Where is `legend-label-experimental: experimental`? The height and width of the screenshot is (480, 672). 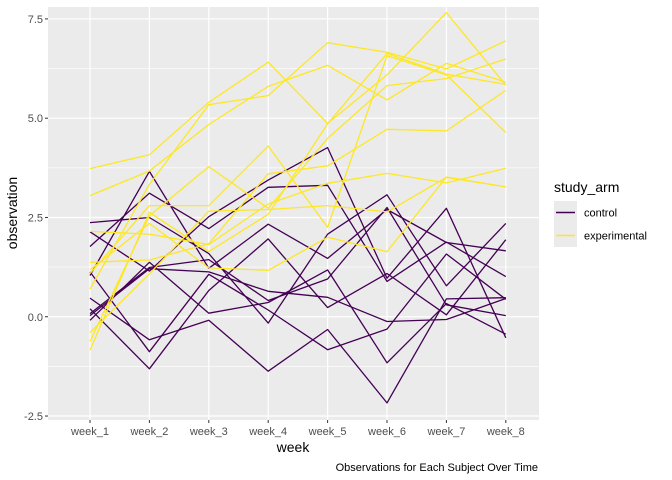
legend-label-experimental: experimental is located at coordinates (615, 237).